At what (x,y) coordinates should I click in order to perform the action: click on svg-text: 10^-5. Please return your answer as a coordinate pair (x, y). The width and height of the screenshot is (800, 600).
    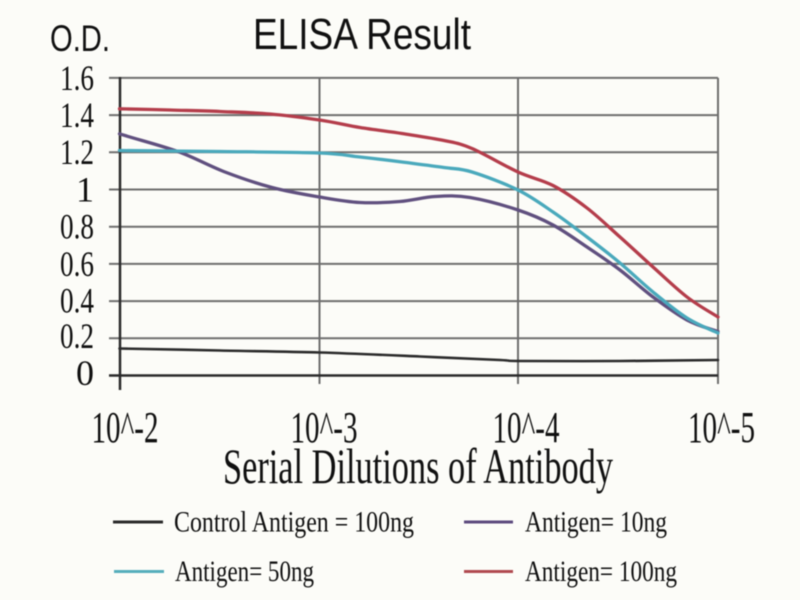
    Looking at the image, I should click on (721, 427).